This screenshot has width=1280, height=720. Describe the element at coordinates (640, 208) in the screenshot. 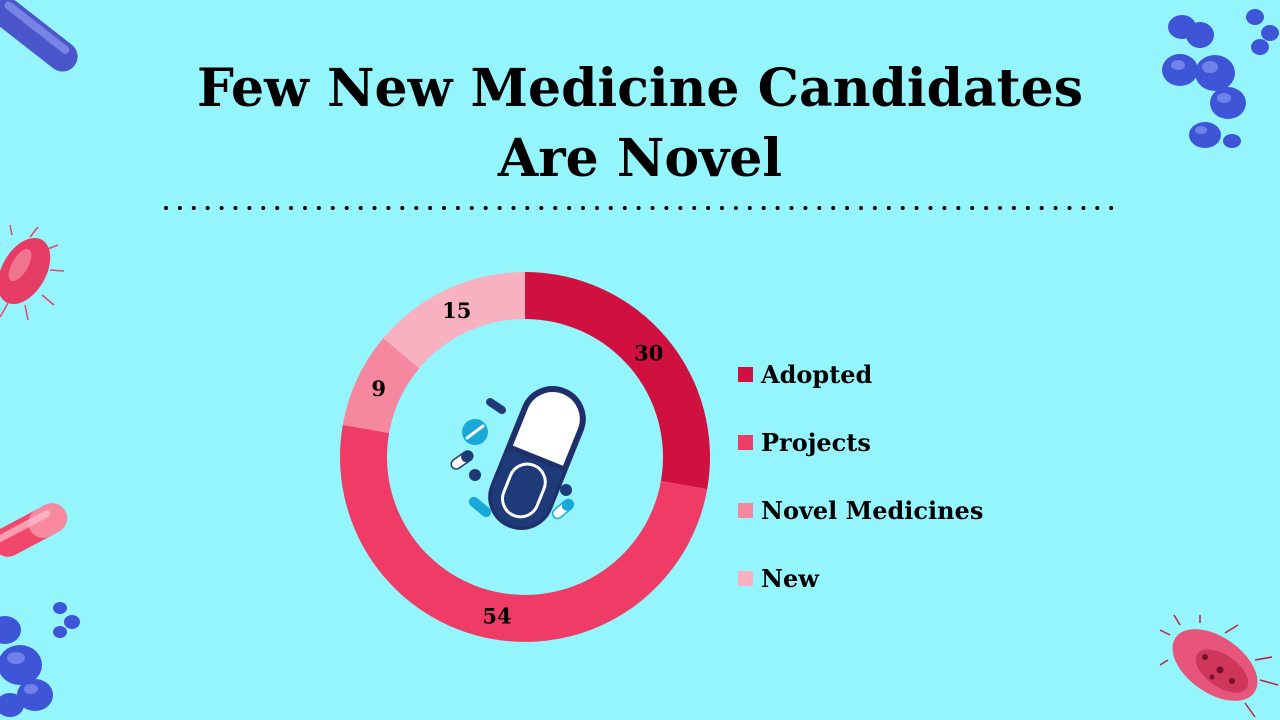

I see `dotted-divider` at that location.